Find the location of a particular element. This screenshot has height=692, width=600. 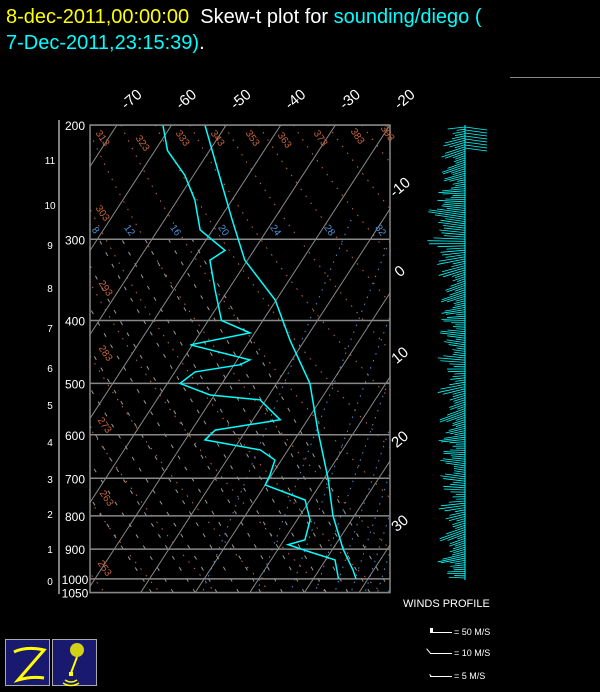

dry-adiabat-label: 313 is located at coordinates (102, 139).